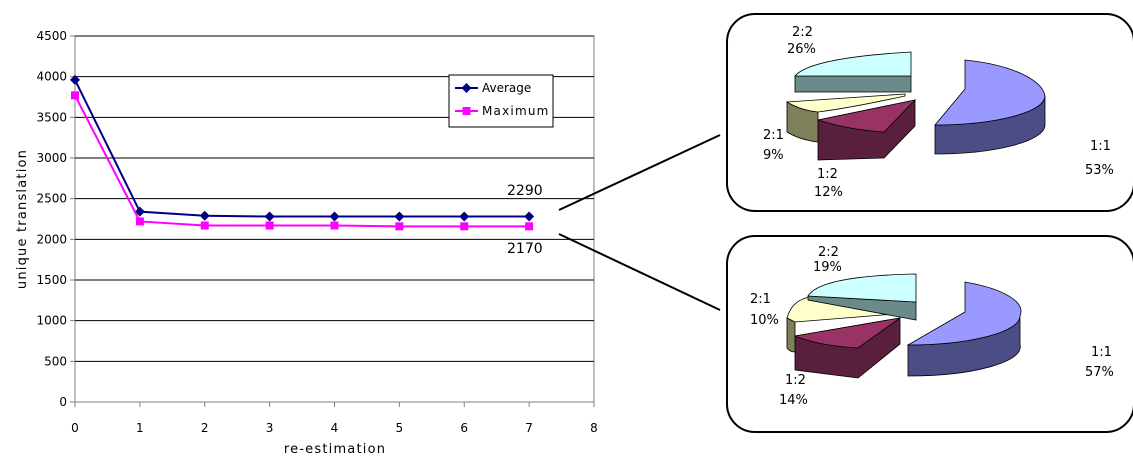 The height and width of the screenshot is (457, 1133). I want to click on pie-value-label: 57%, so click(1099, 372).